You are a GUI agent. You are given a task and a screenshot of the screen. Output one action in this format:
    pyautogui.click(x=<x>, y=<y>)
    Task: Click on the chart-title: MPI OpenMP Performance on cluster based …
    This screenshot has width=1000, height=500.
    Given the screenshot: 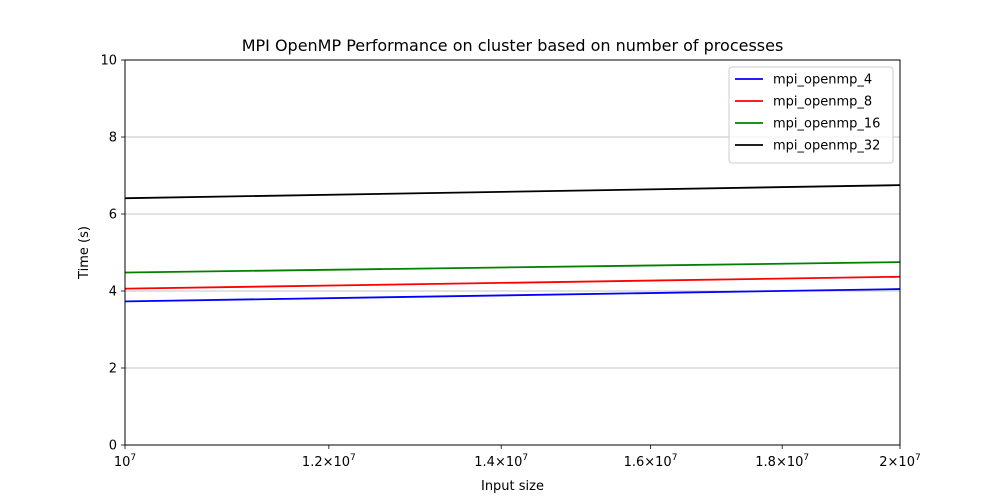 What is the action you would take?
    pyautogui.click(x=513, y=45)
    